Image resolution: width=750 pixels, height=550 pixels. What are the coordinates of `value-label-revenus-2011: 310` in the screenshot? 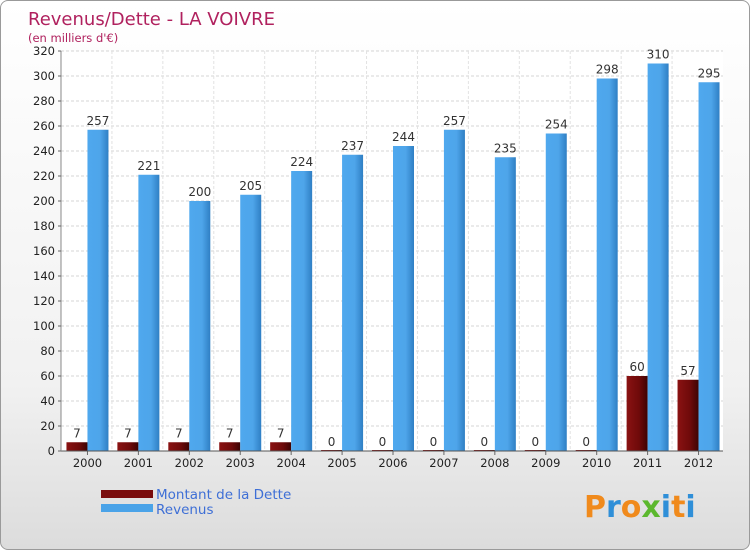 It's located at (658, 55).